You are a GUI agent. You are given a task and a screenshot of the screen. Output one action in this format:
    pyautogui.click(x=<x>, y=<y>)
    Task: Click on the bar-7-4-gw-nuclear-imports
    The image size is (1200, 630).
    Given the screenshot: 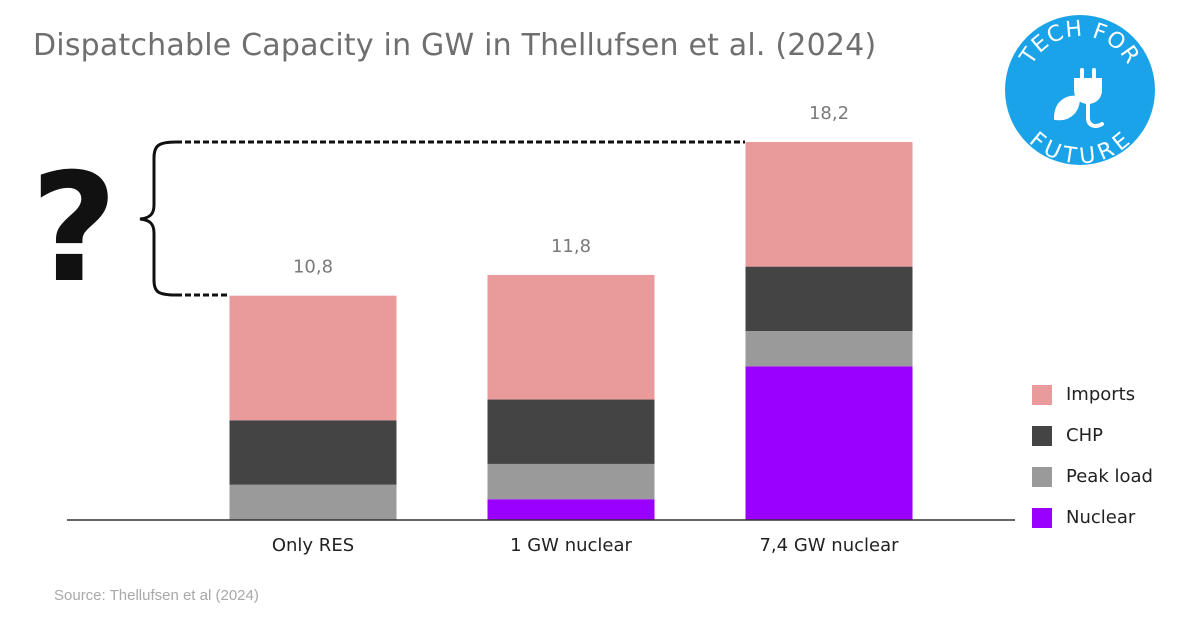 What is the action you would take?
    pyautogui.click(x=829, y=204)
    